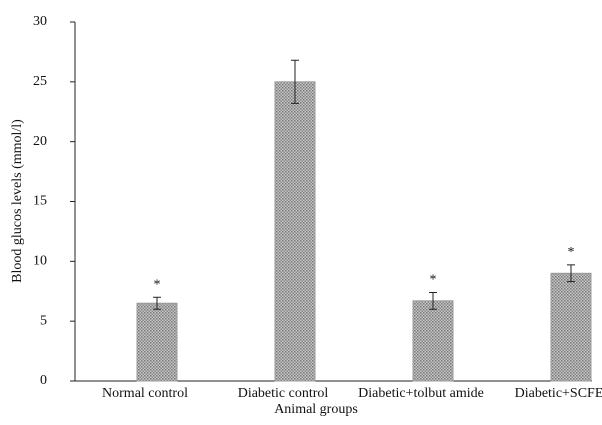  What do you see at coordinates (40, 201) in the screenshot?
I see `y-tick-label: 15` at bounding box center [40, 201].